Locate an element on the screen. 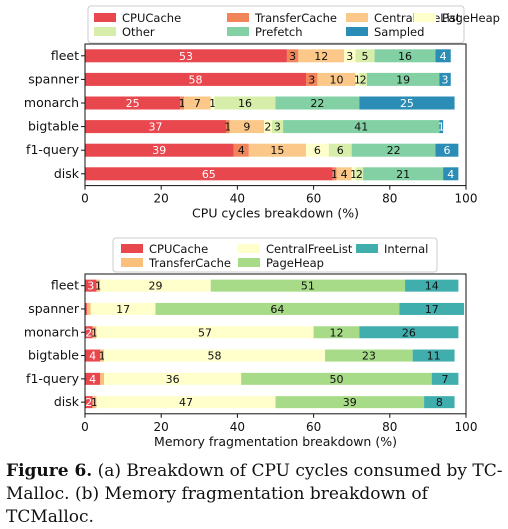  cpu-data-label: 16 is located at coordinates (405, 56).